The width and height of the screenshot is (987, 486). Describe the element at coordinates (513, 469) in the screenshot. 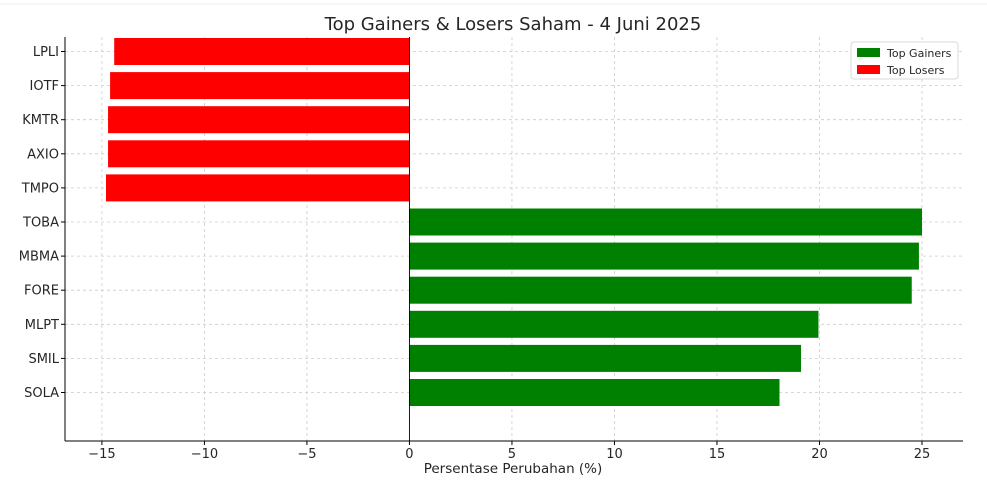

I see `x-axis-label: Persentase Perubahan (%)` at that location.